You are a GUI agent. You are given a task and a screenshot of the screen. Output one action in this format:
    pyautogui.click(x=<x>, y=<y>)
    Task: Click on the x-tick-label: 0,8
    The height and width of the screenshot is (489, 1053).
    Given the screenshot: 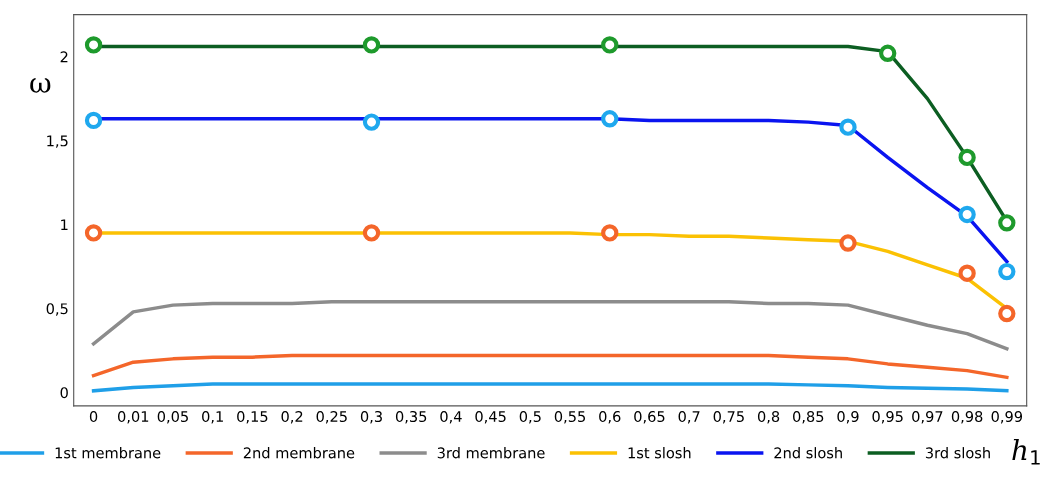 What is the action you would take?
    pyautogui.click(x=768, y=417)
    